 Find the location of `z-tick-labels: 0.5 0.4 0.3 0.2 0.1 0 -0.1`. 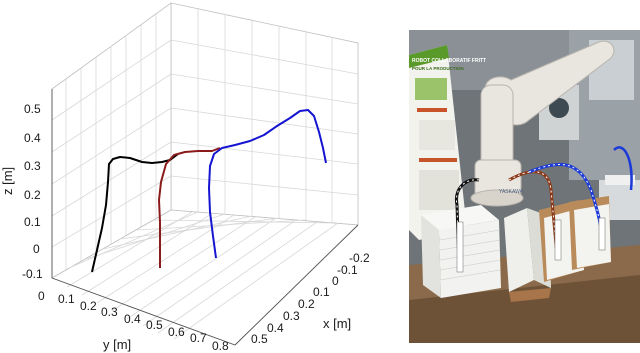

z-tick-labels: 0.5 0.4 0.3 0.2 0.1 0 -0.1 is located at coordinates (32, 191).